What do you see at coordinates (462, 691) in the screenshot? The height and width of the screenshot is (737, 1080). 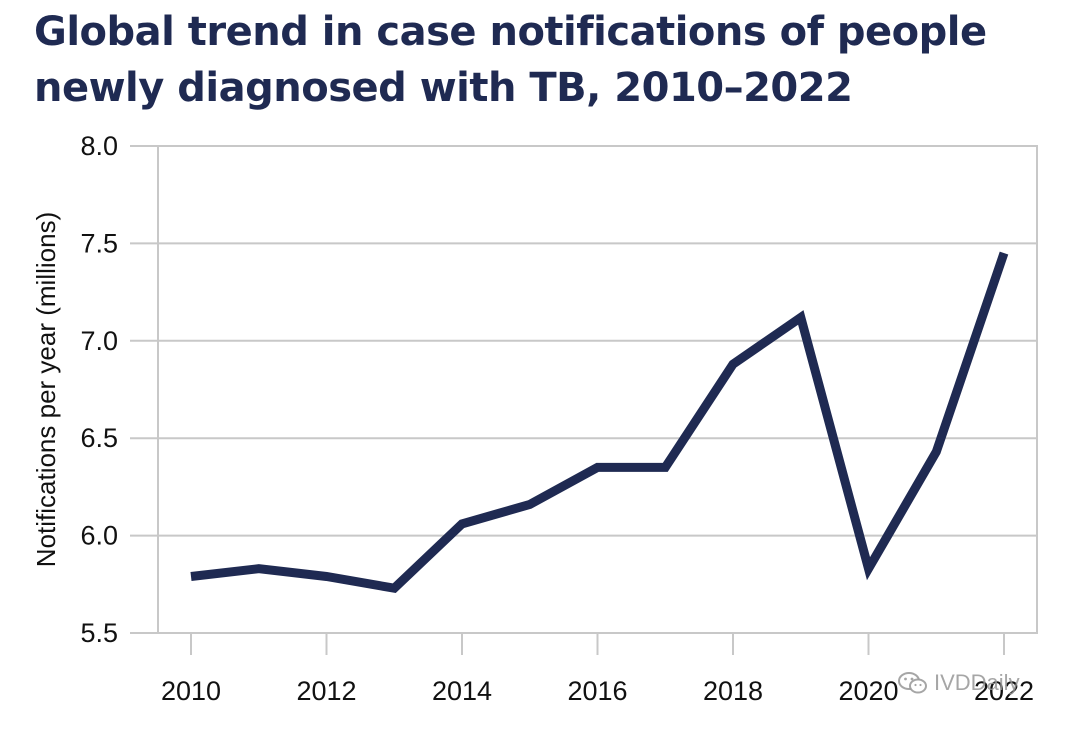 I see `x-tick-label: 2014` at bounding box center [462, 691].